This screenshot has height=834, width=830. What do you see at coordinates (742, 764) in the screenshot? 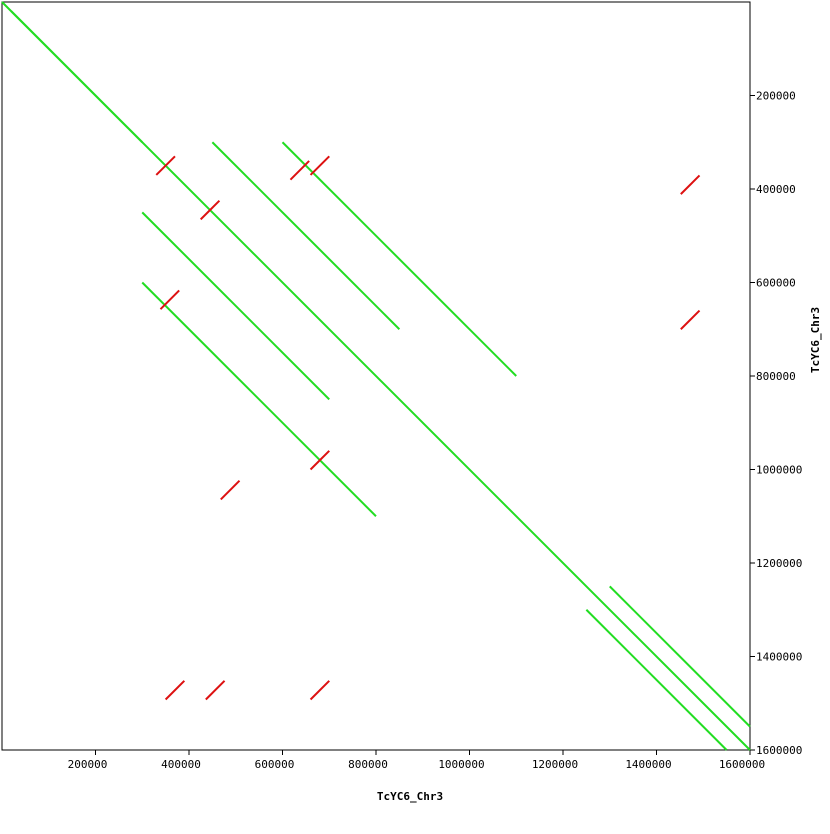
I see `x-tick-label: 1600000` at bounding box center [742, 764].